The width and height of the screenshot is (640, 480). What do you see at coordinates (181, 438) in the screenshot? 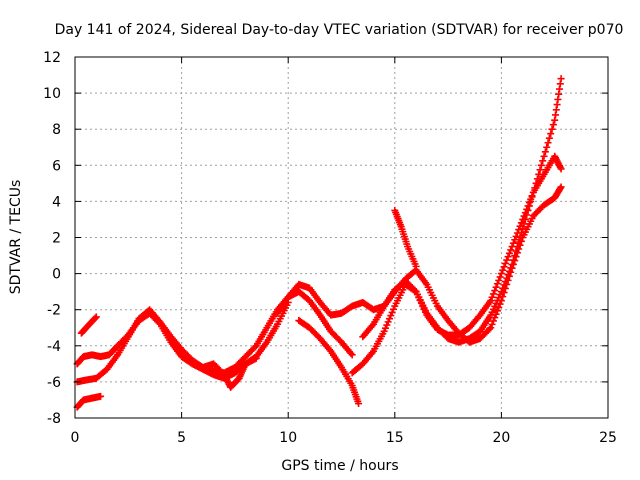
I see `x-tick-label: 5` at bounding box center [181, 438].